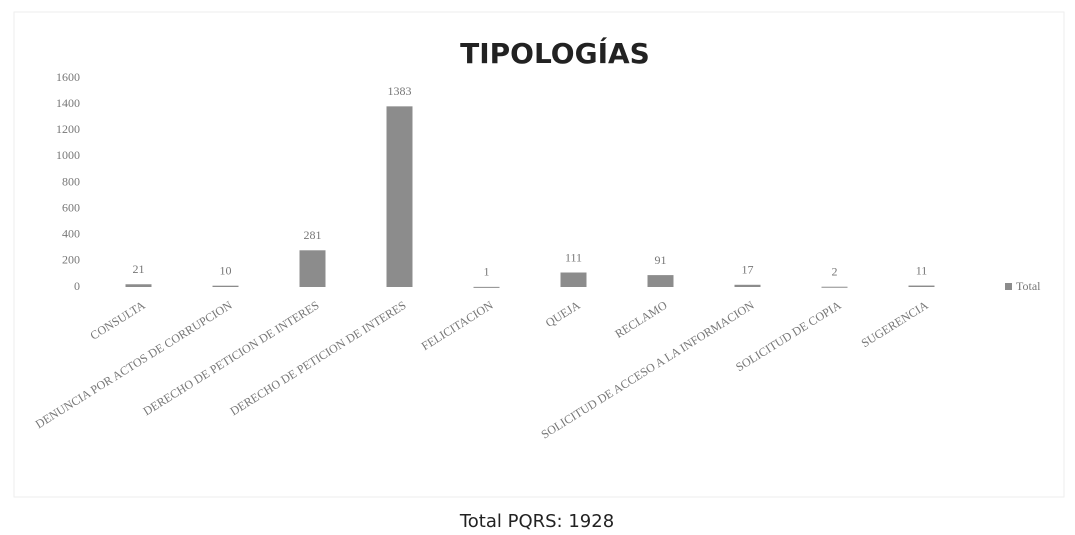 The image size is (1075, 535). Describe the element at coordinates (68, 129) in the screenshot. I see `y-tick-label: 1200` at that location.